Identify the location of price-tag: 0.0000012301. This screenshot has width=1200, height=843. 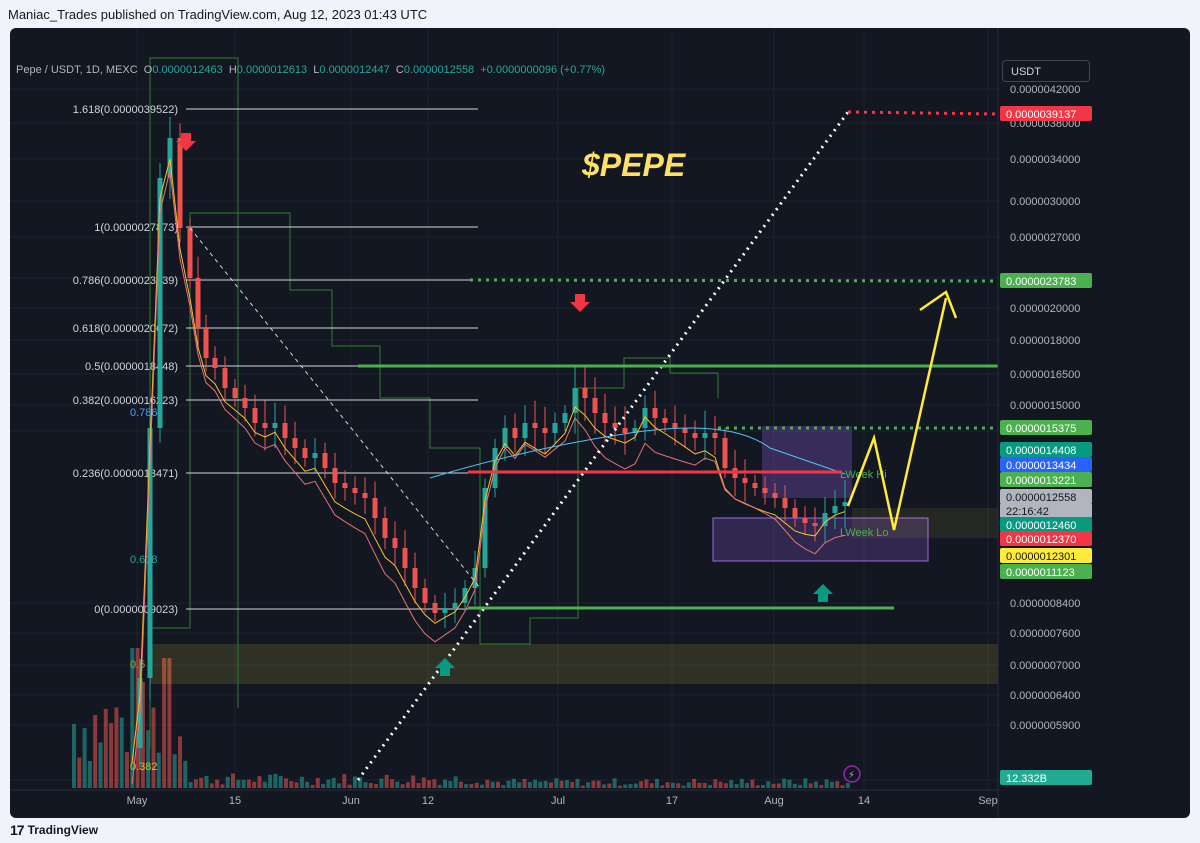
(1041, 557).